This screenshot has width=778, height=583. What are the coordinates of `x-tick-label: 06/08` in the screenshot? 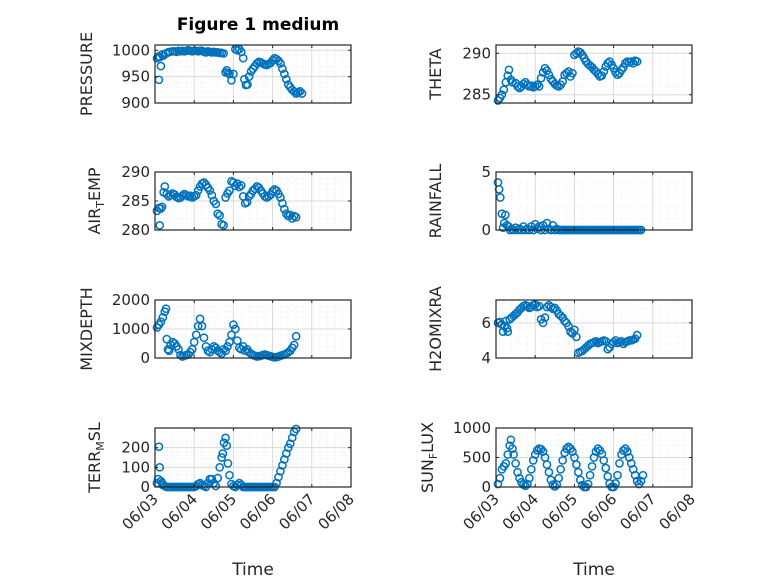 It's located at (336, 511).